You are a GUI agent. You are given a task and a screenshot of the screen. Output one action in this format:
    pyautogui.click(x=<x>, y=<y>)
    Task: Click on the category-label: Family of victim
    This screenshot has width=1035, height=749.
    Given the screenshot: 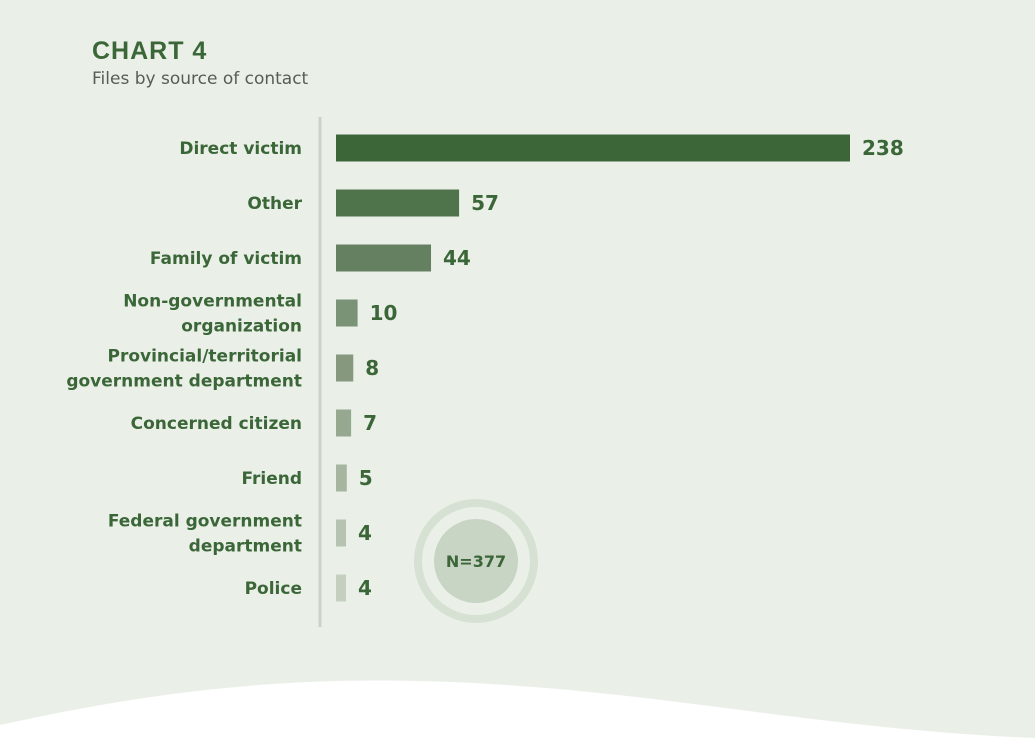 What is the action you would take?
    pyautogui.click(x=226, y=259)
    